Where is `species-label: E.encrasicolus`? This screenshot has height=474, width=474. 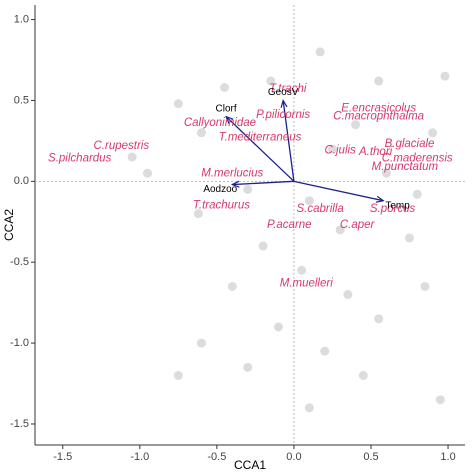 species-label: E.encrasicolus is located at coordinates (378, 109).